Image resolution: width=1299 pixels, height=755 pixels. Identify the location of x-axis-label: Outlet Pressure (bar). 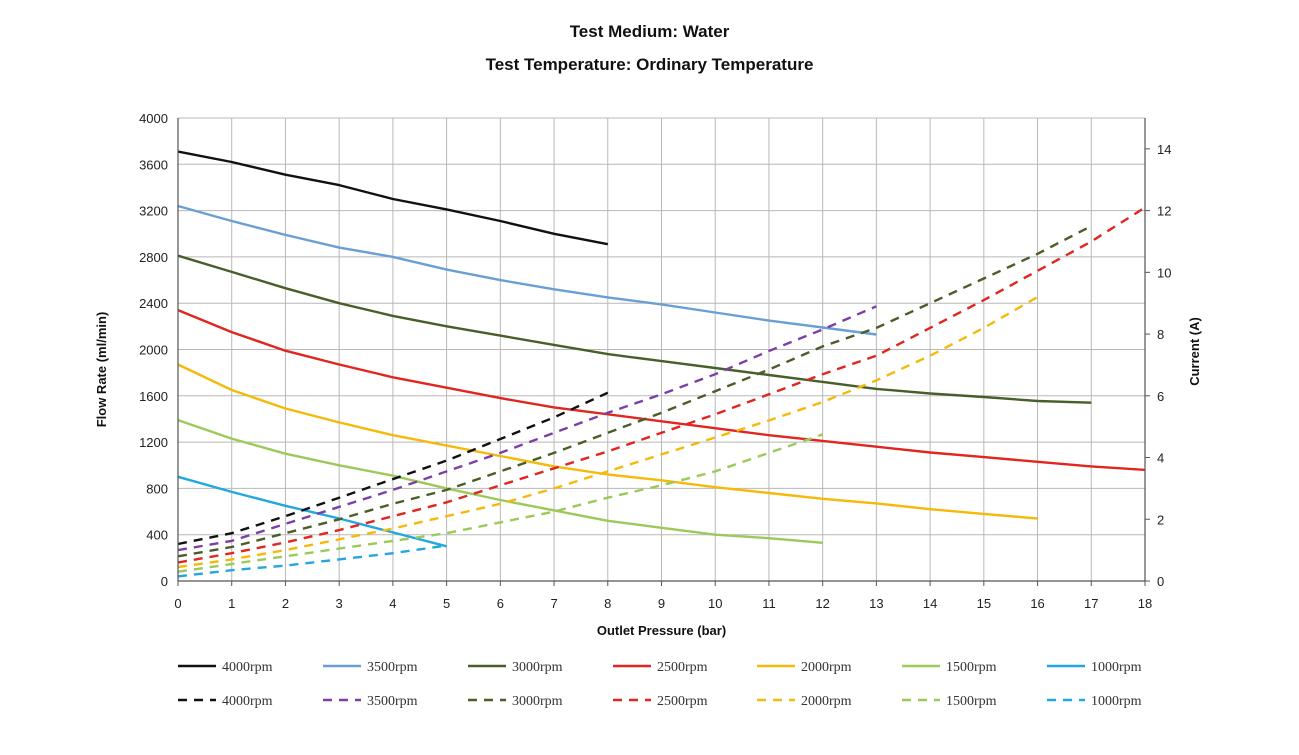
(661, 630).